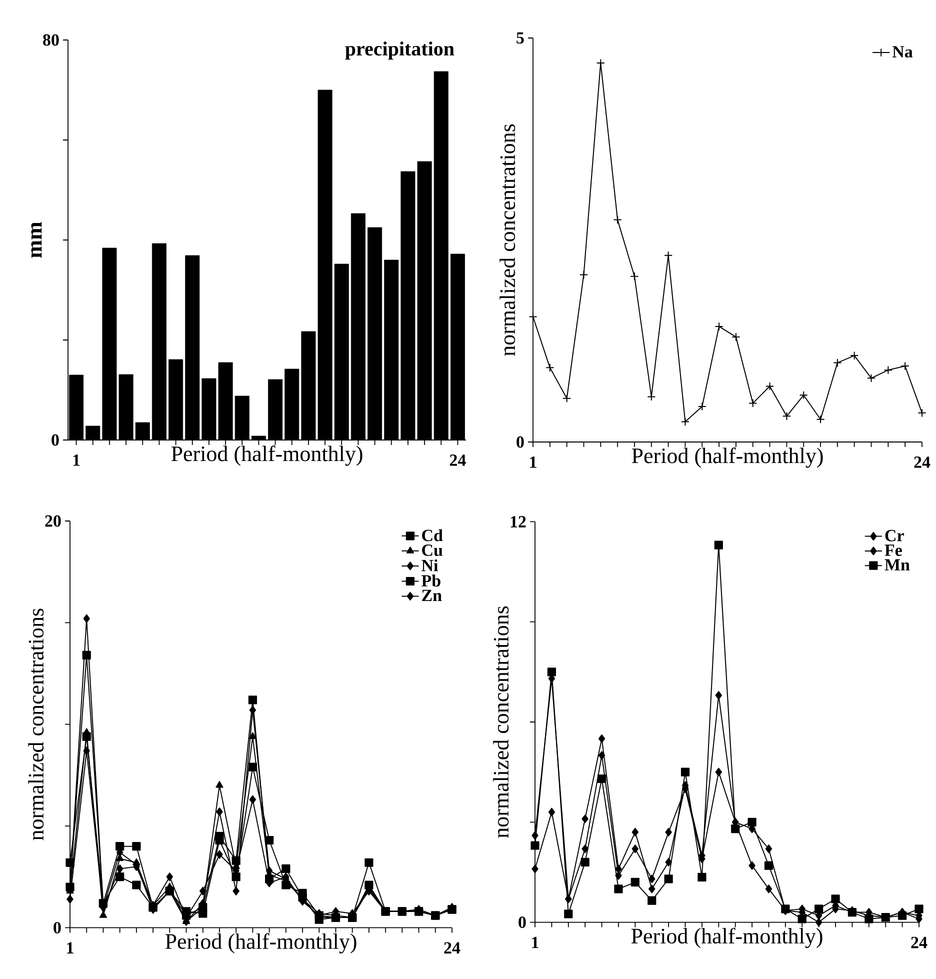 The height and width of the screenshot is (979, 936). I want to click on legend-label: Cd, so click(432, 535).